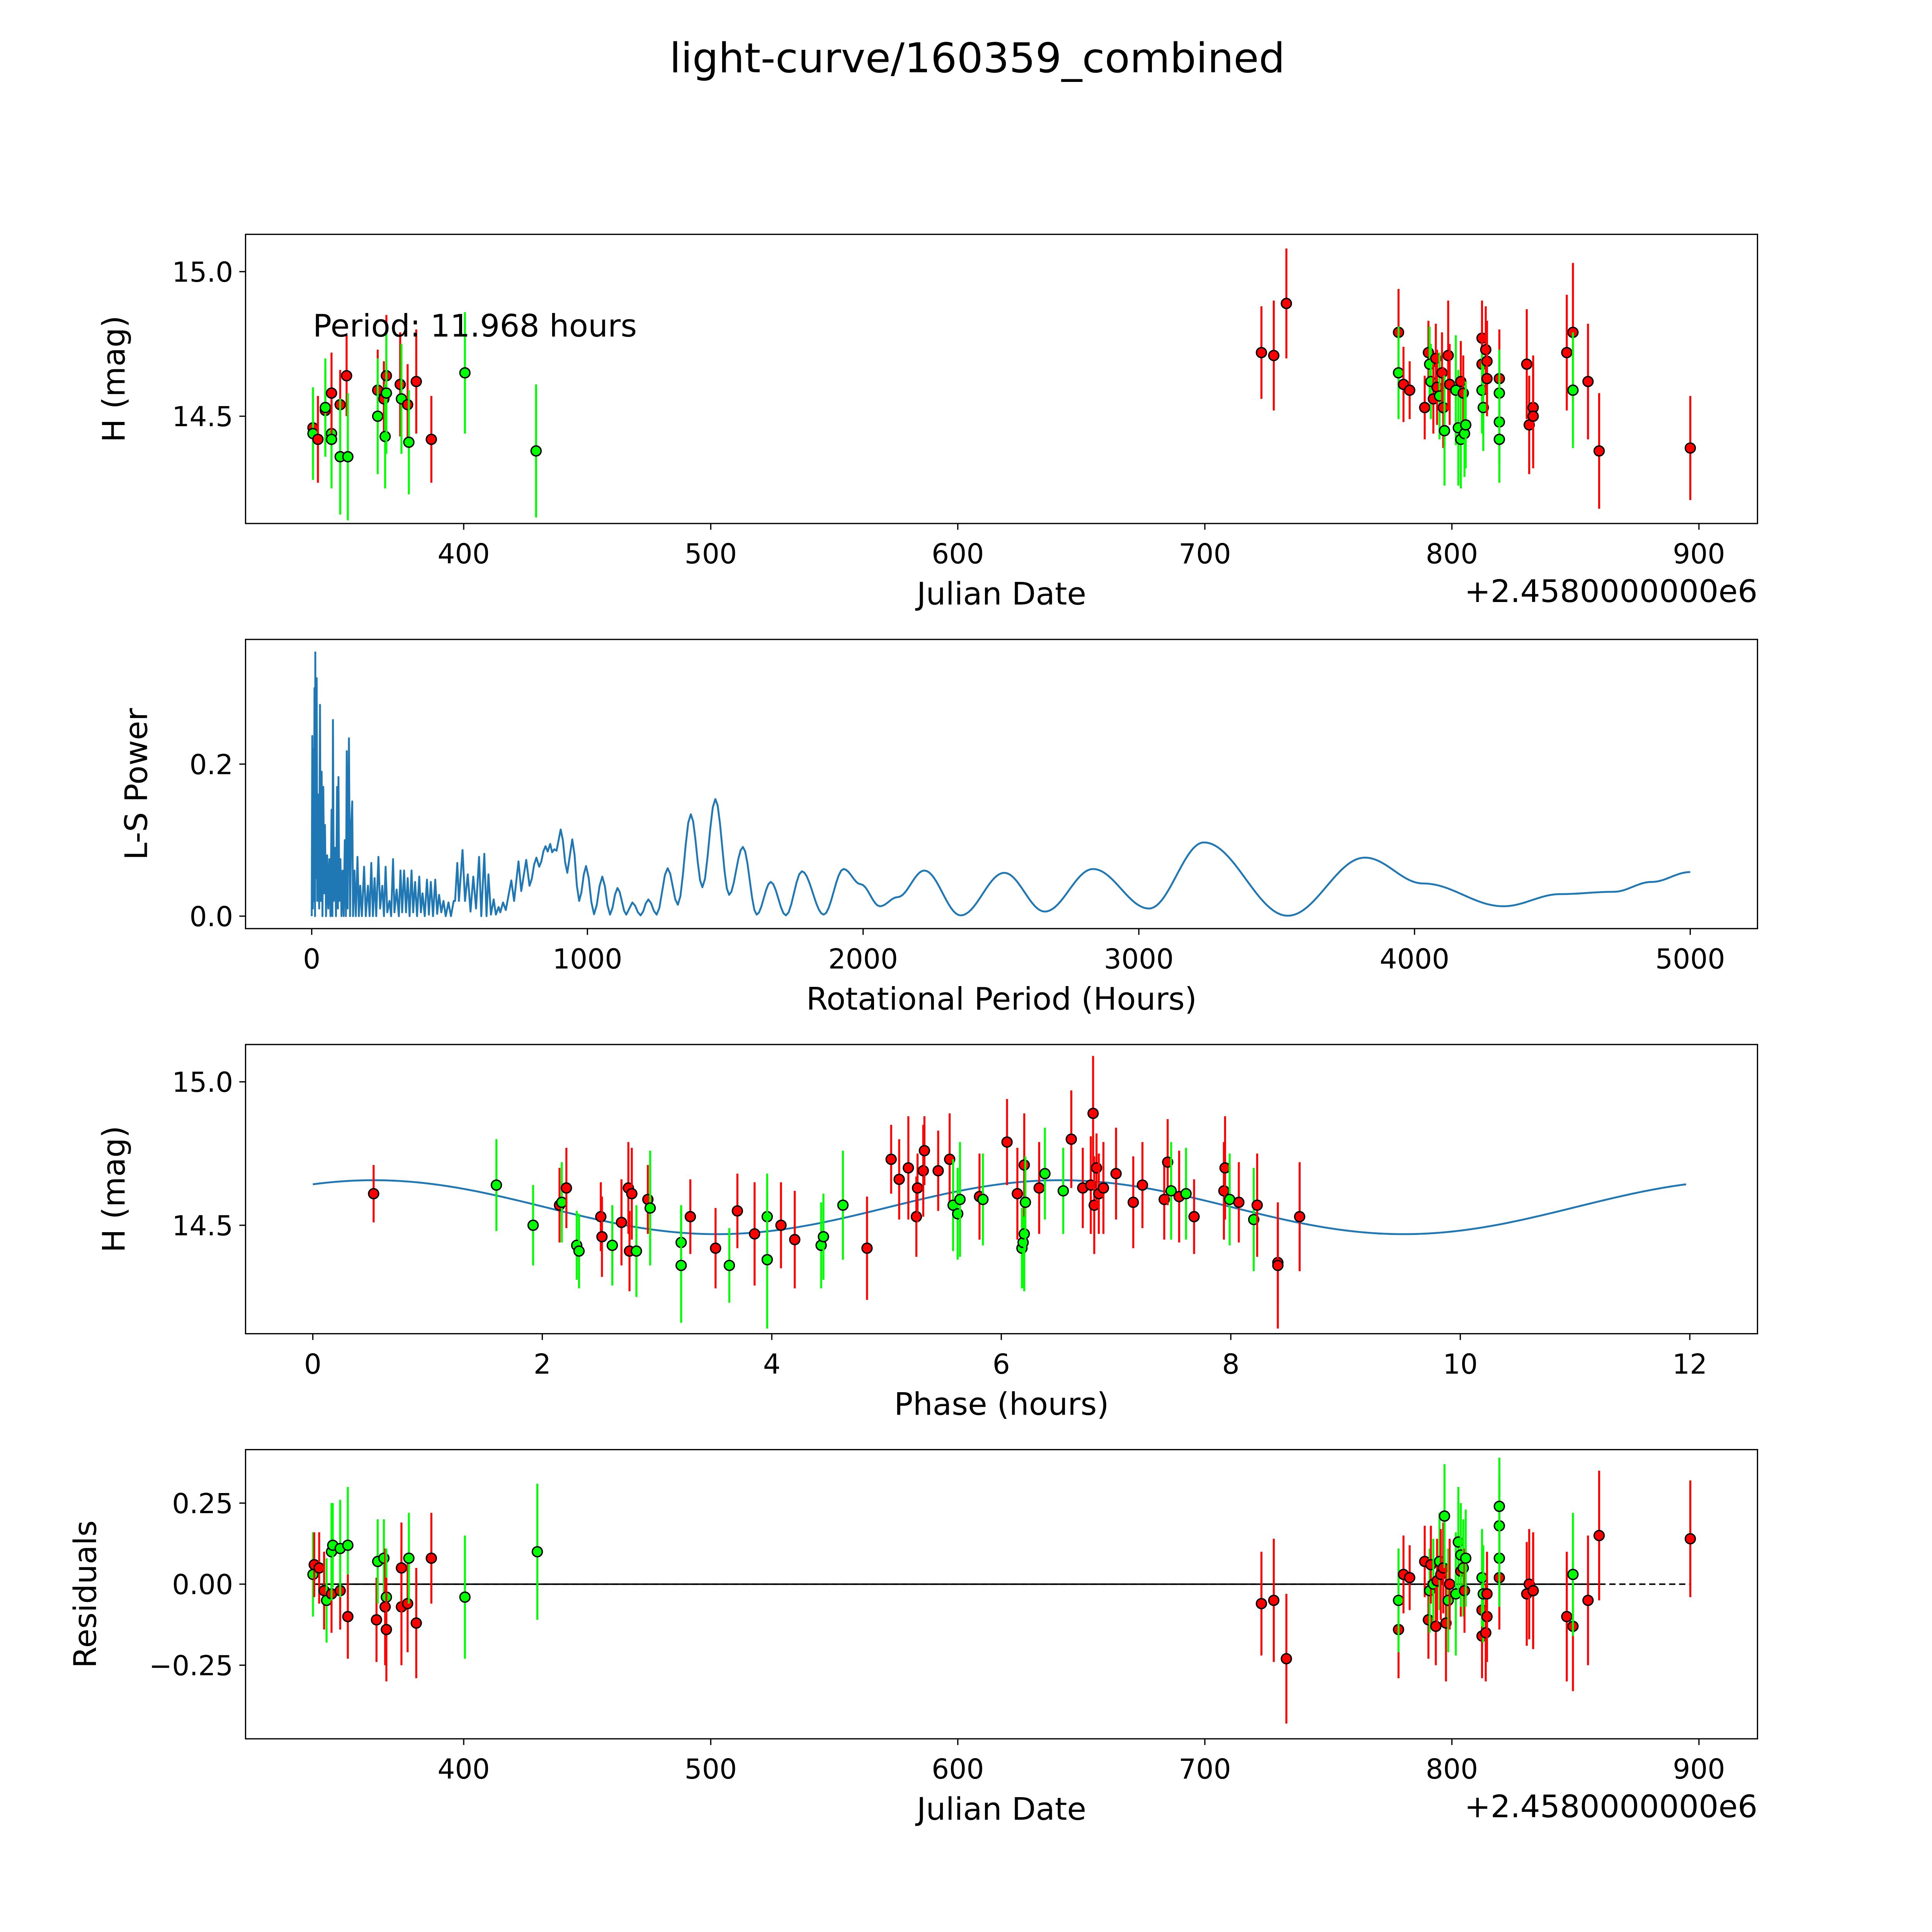 This screenshot has width=1932, height=1932. I want to click on plot-area, so click(1000, 784).